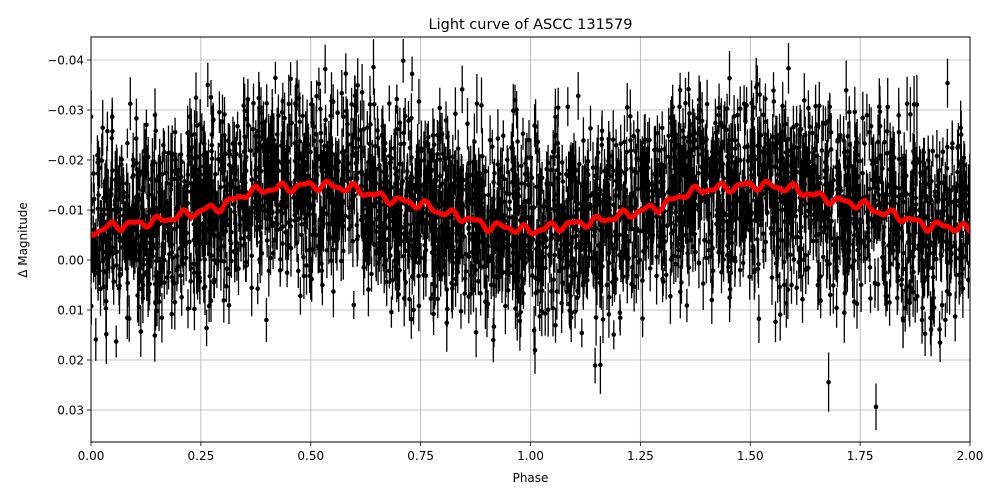  I want to click on y-tick-label: 0.00, so click(70, 260).